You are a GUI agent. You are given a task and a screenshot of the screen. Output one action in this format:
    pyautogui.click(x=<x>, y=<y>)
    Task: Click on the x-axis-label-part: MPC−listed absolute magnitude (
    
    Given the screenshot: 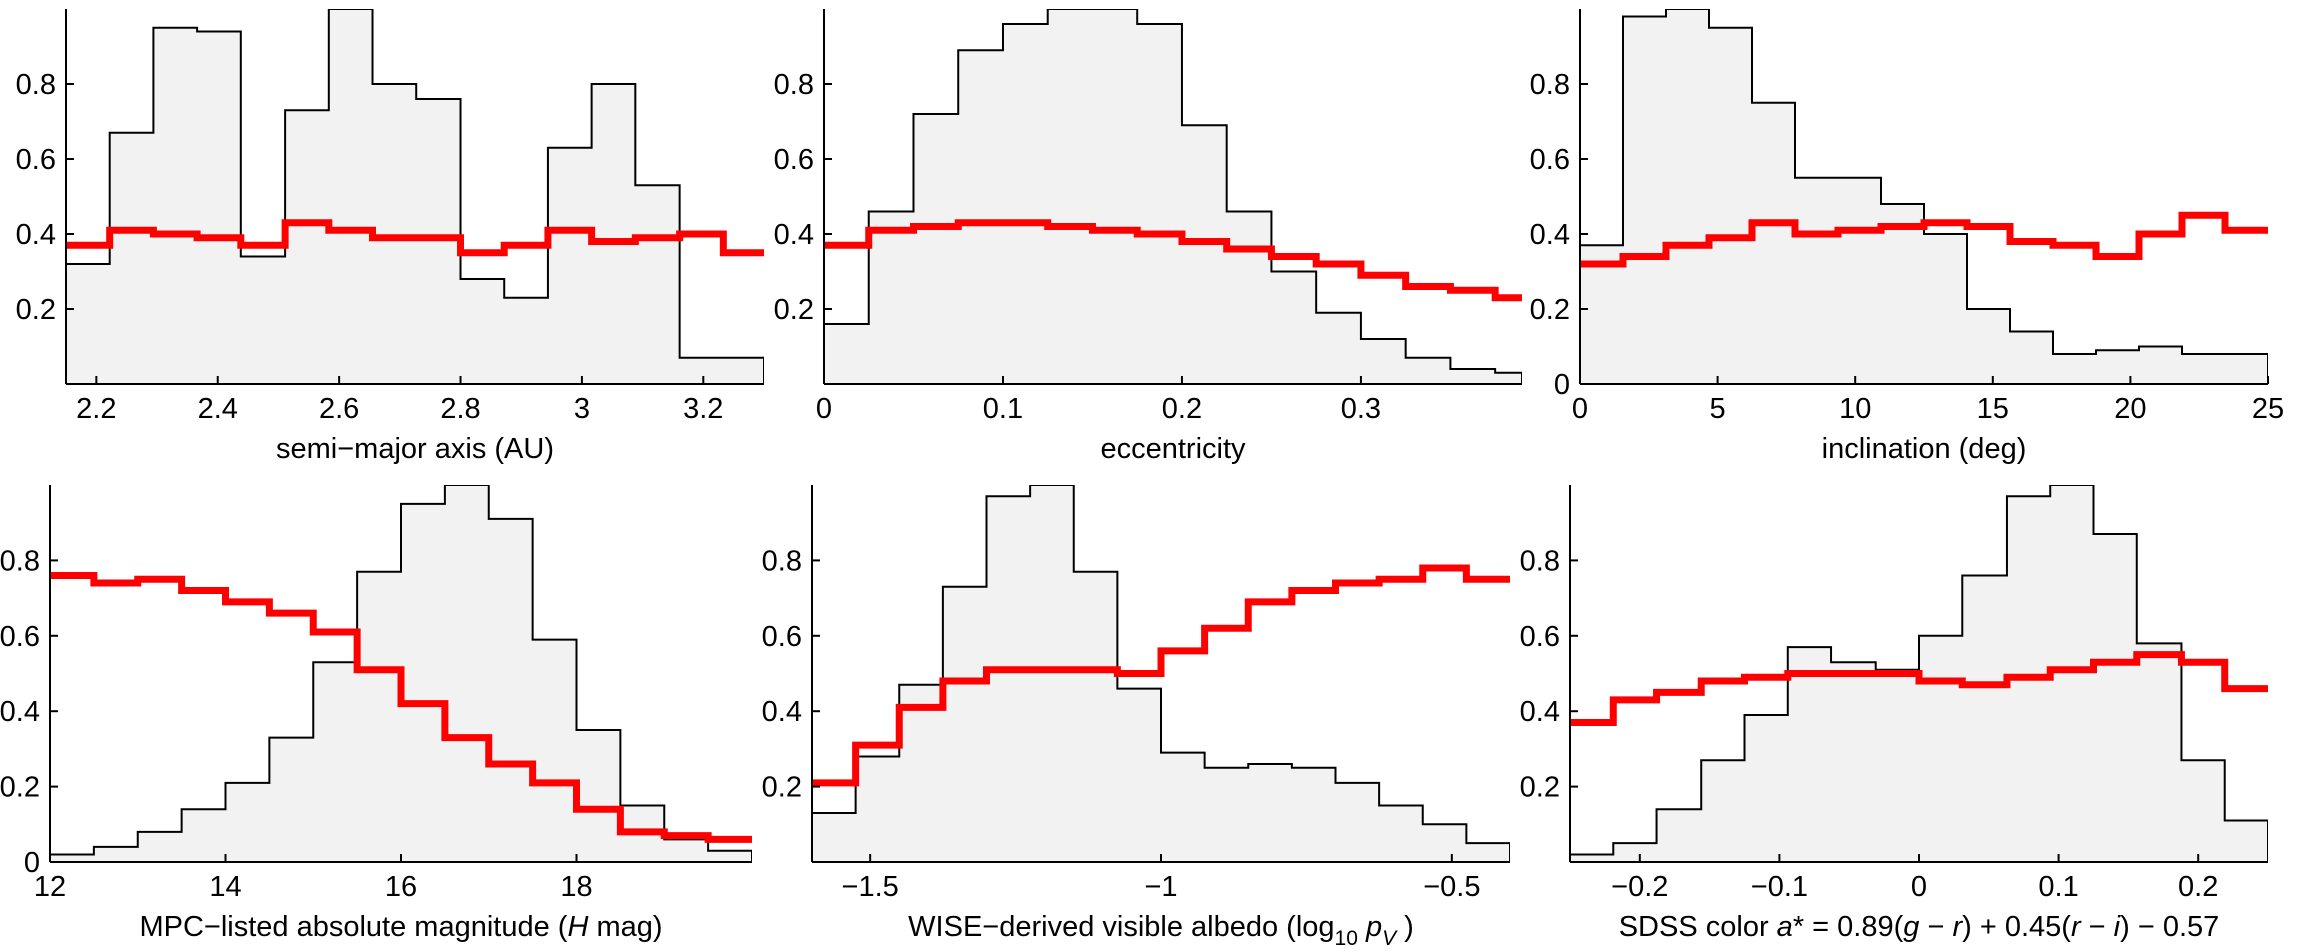 What is the action you would take?
    pyautogui.click(x=353, y=927)
    